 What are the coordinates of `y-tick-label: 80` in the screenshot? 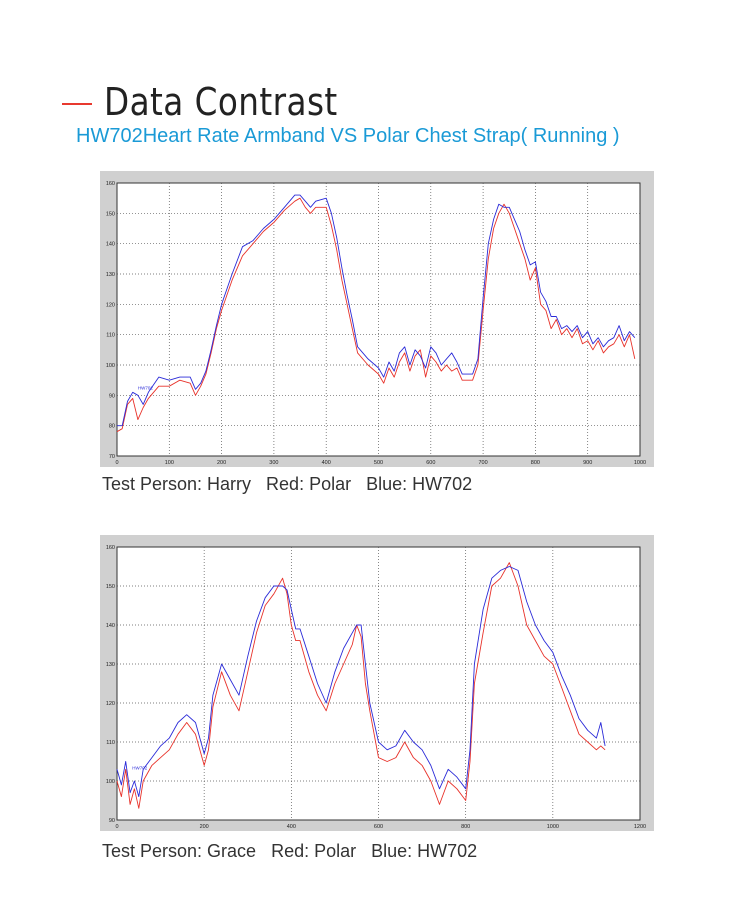 It's located at (112, 427).